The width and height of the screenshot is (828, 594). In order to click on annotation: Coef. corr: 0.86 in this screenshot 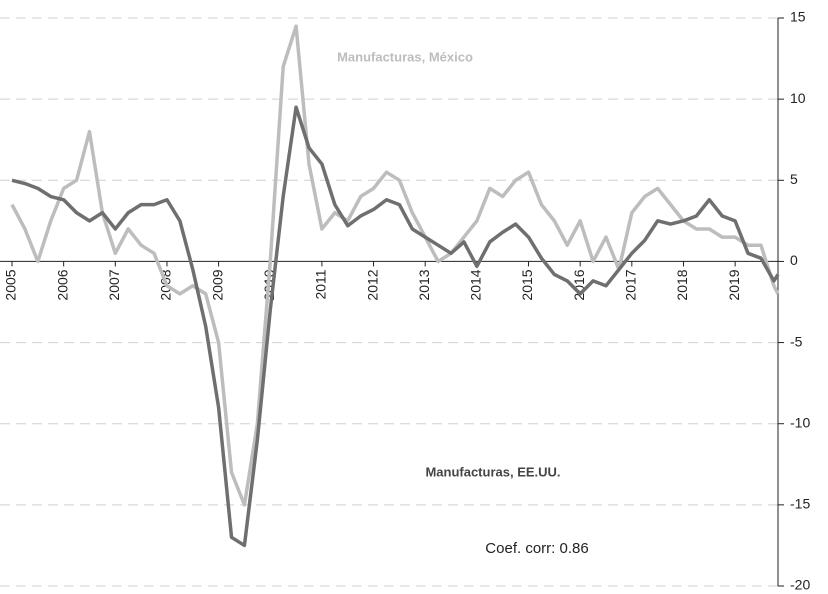, I will do `click(536, 548)`.